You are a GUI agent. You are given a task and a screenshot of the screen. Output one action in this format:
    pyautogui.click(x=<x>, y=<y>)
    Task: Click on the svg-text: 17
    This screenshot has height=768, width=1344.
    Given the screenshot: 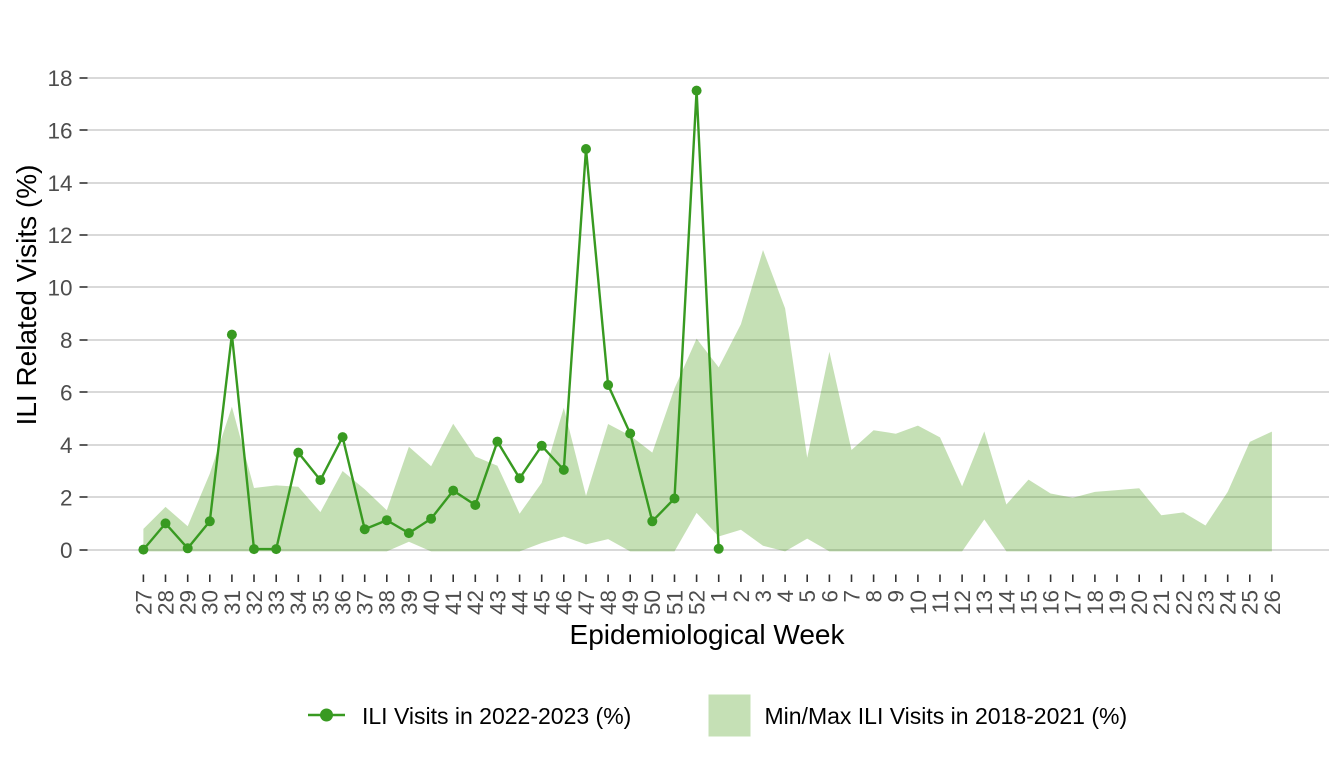 What is the action you would take?
    pyautogui.click(x=1073, y=602)
    